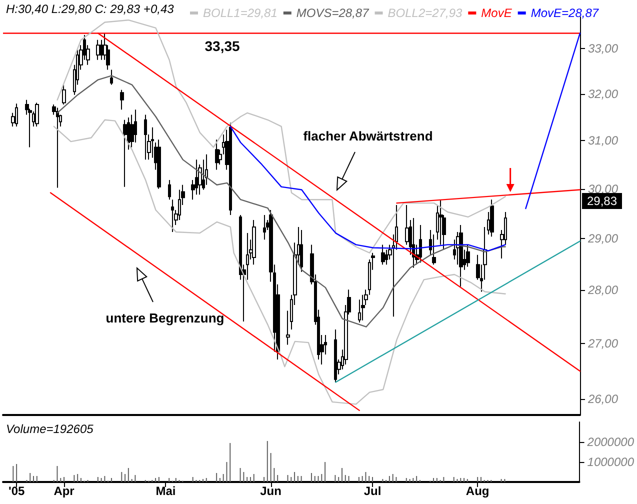 The height and width of the screenshot is (504, 637). I want to click on y-tick-label: 2000000, so click(610, 442).